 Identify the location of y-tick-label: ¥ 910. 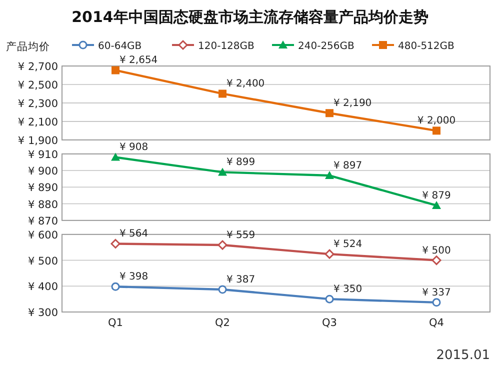
(43, 154).